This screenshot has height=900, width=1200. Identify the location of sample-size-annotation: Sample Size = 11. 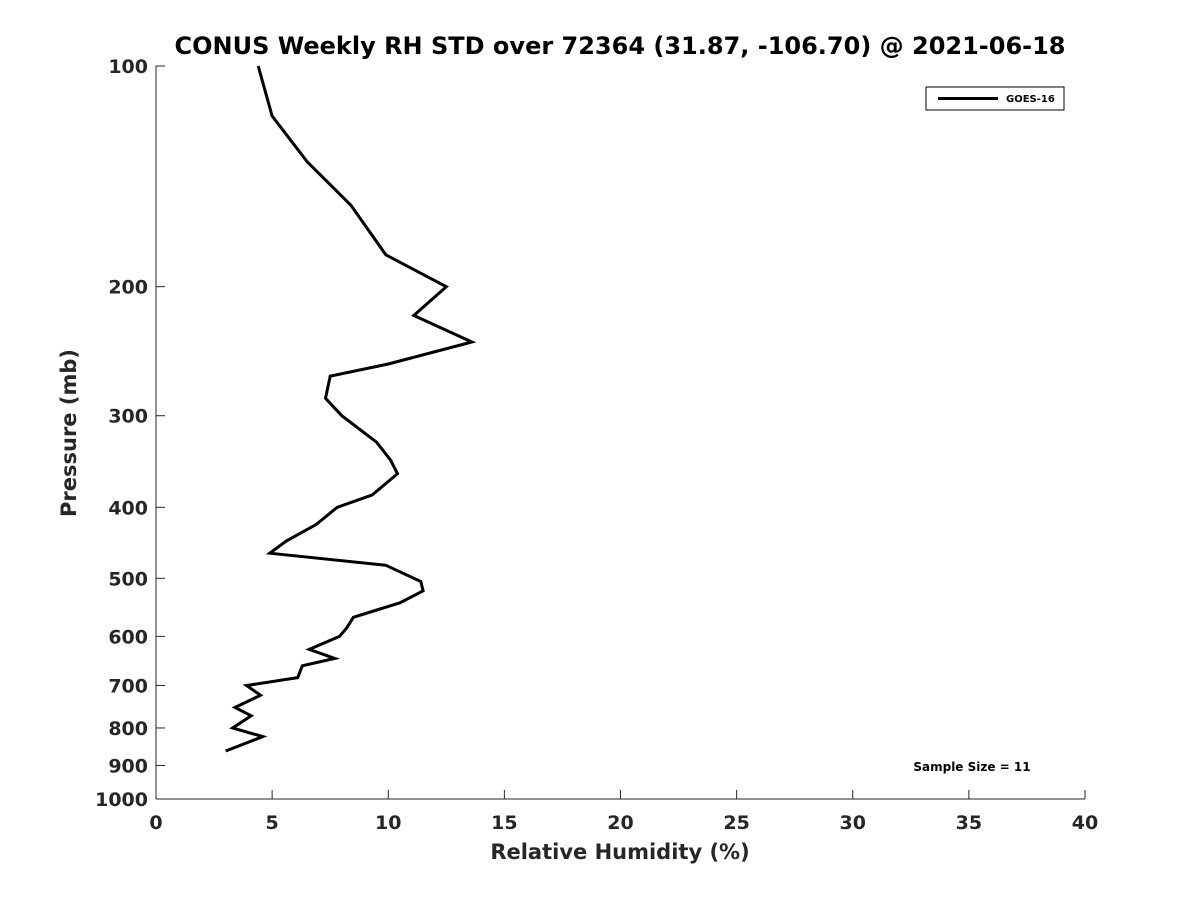
(971, 767).